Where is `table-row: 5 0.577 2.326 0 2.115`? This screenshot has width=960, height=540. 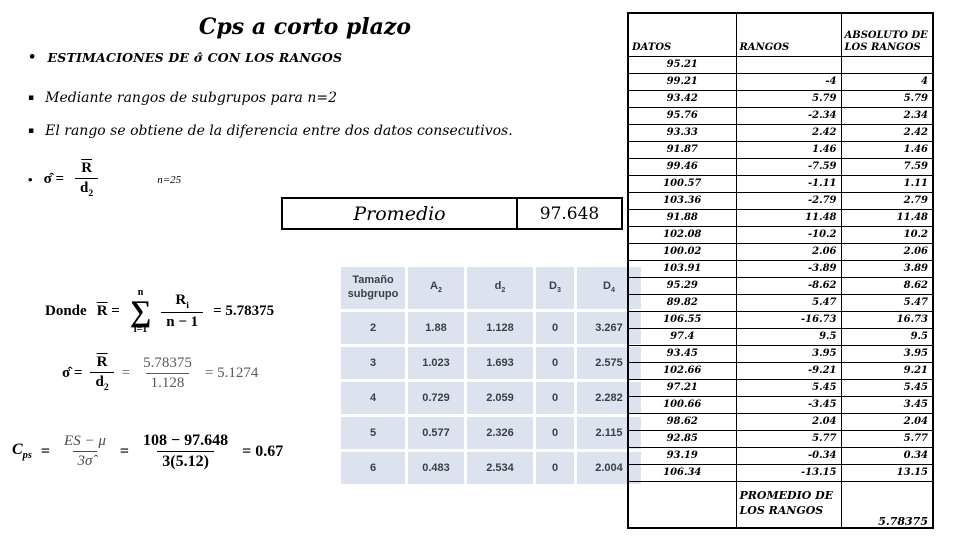
table-row: 5 0.577 2.326 0 2.115 is located at coordinates (491, 433).